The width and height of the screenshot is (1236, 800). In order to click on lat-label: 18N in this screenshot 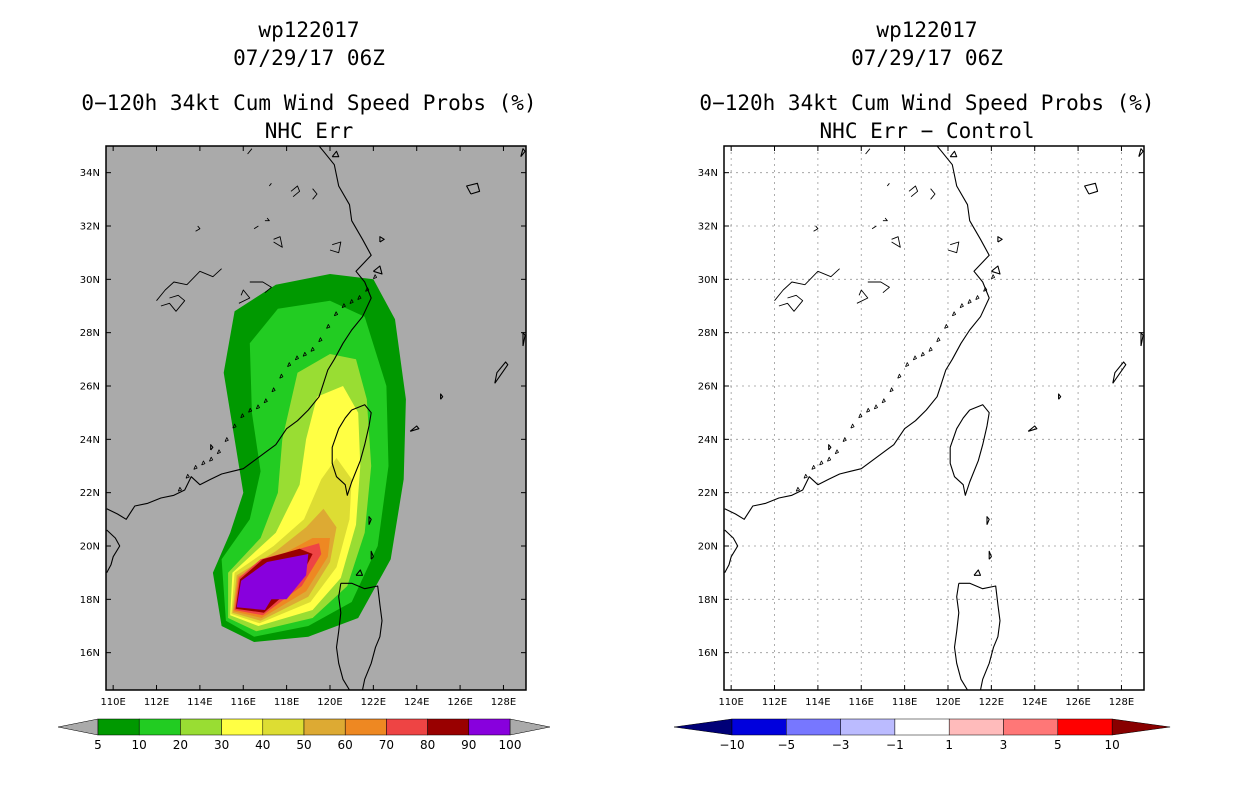, I will do `click(708, 600)`.